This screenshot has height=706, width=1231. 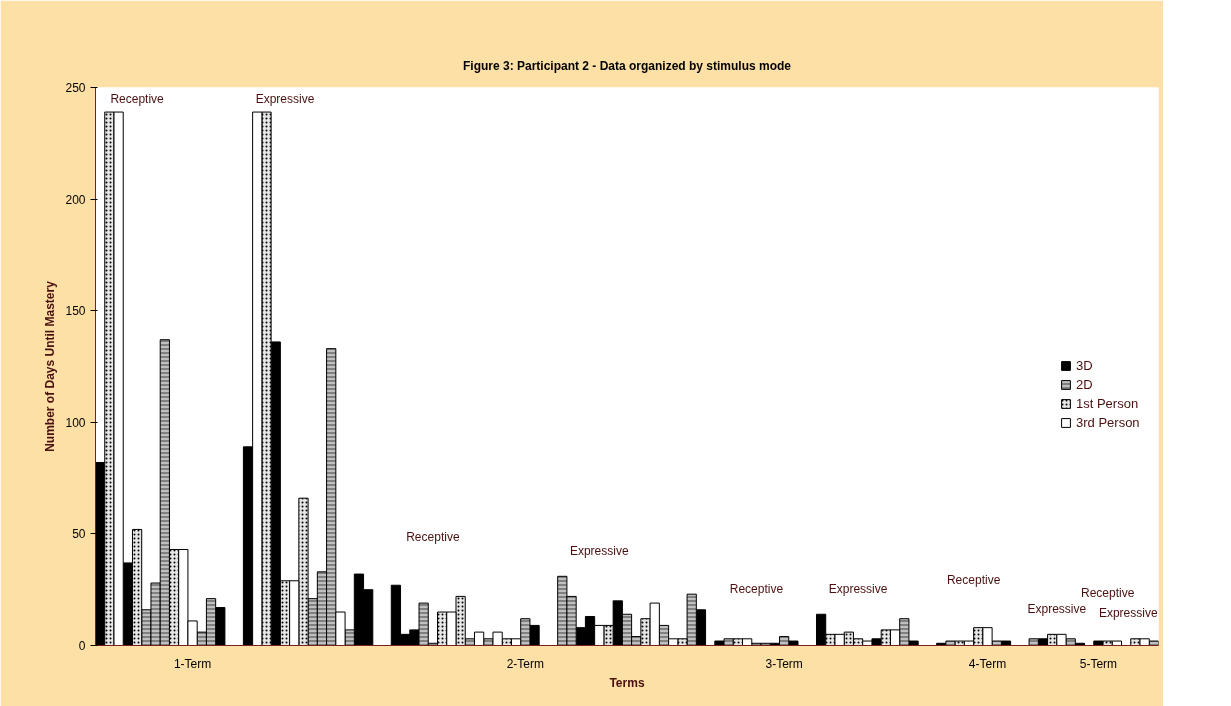 I want to click on y-tick-label: 0, so click(x=82, y=646).